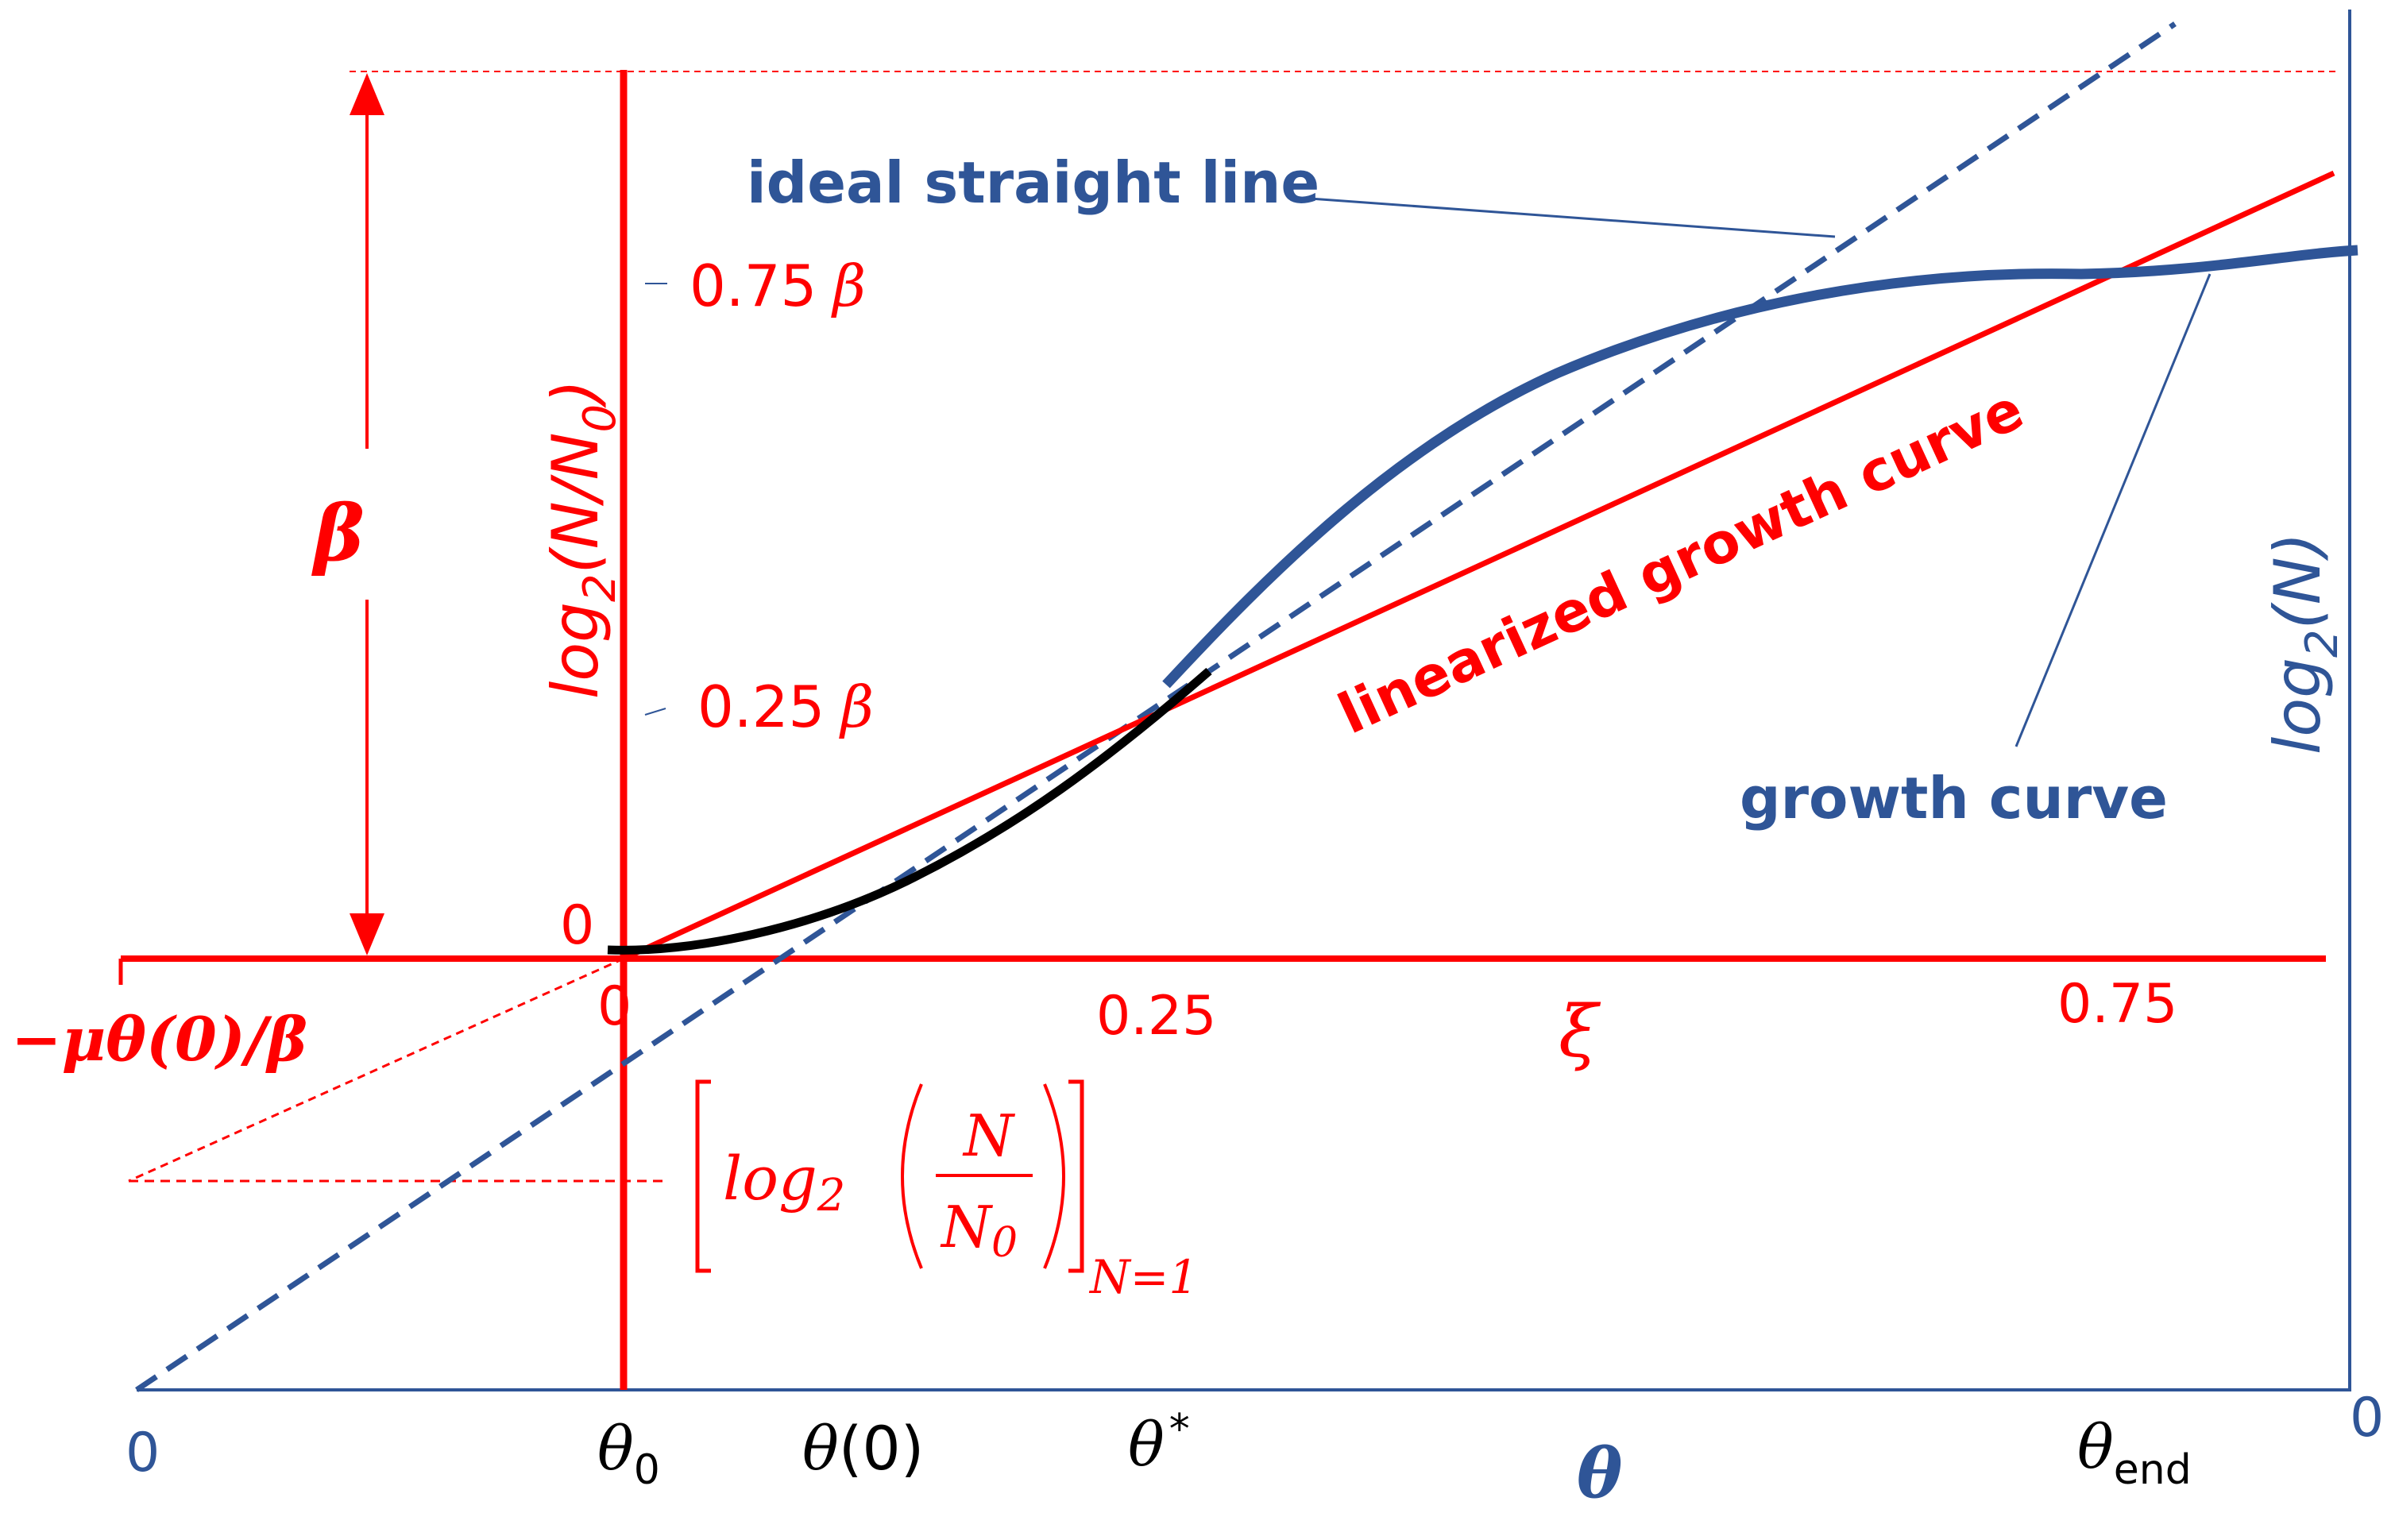 The height and width of the screenshot is (1540, 2395). I want to click on y-zero-blue: 0, so click(2367, 1418).